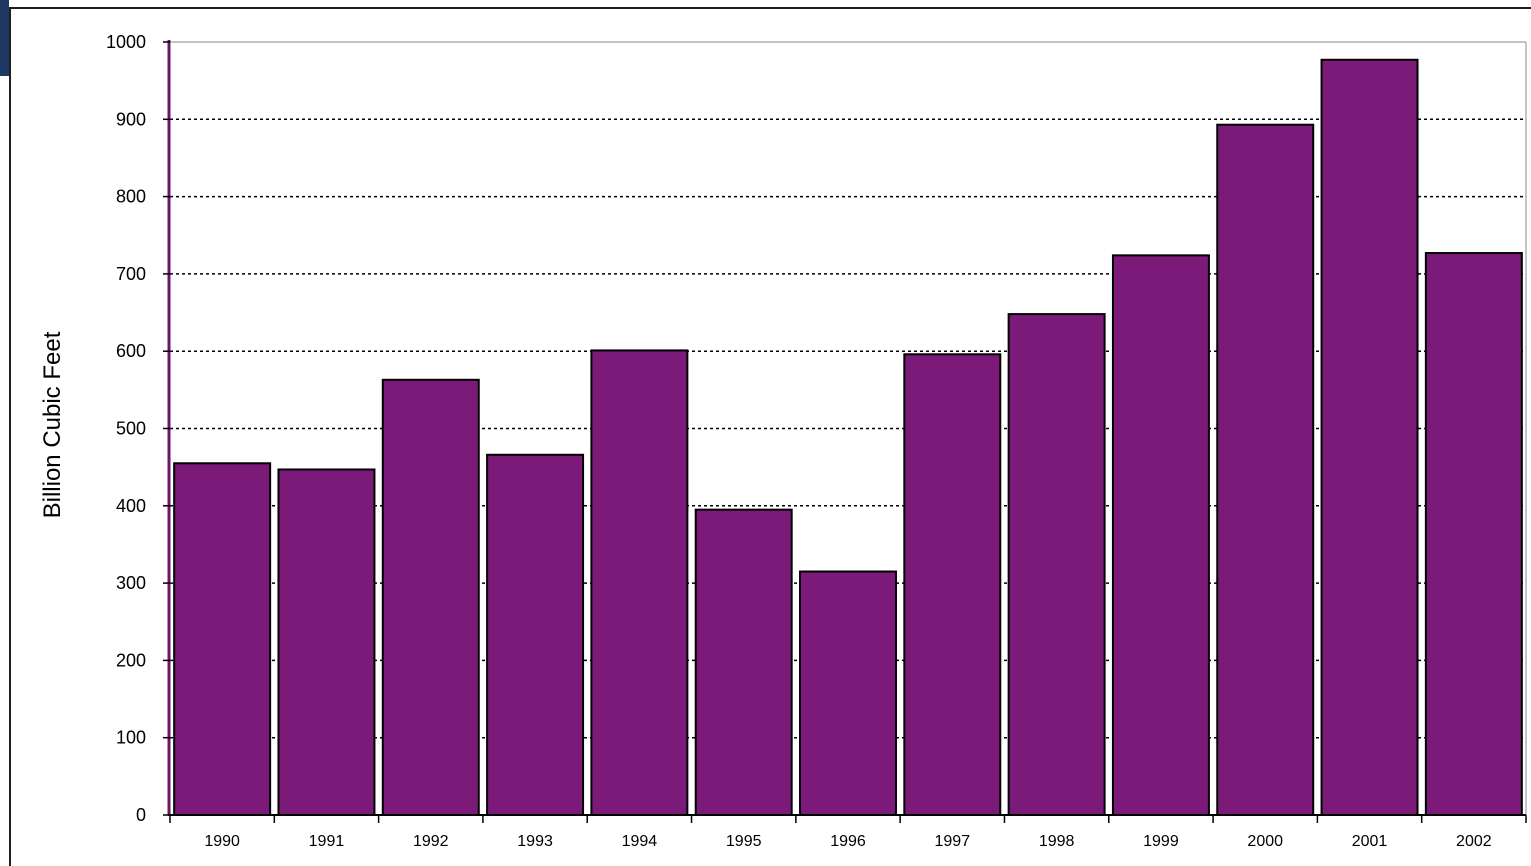 The width and height of the screenshot is (1531, 866). I want to click on corner-accent, so click(4, 38).